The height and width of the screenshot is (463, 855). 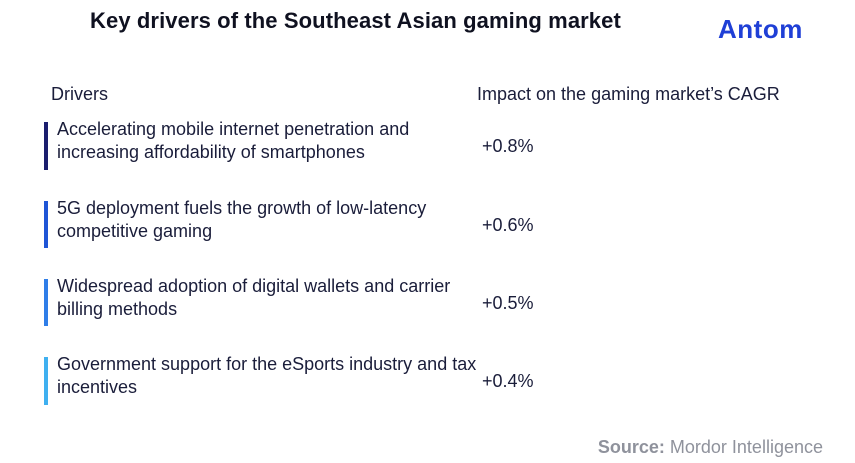 What do you see at coordinates (508, 225) in the screenshot?
I see `impact-value: +0.6%` at bounding box center [508, 225].